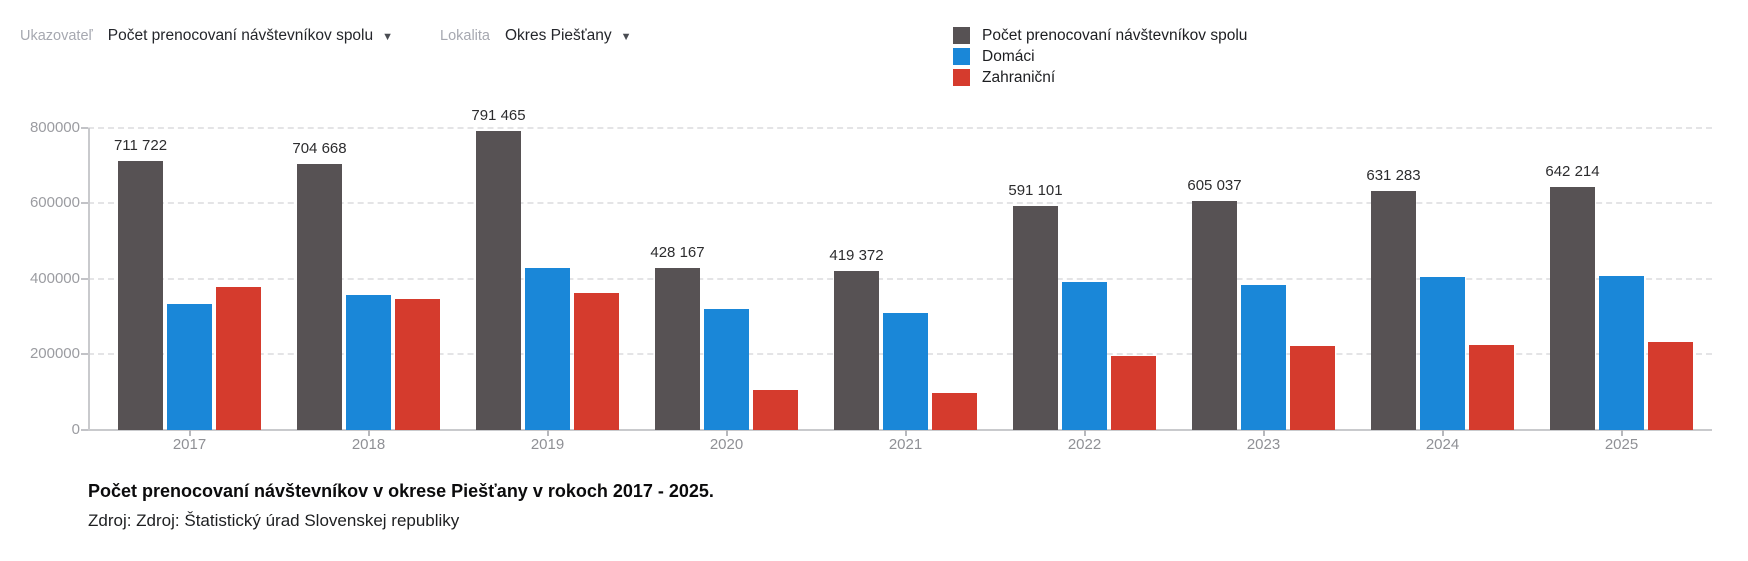 This screenshot has height=561, width=1748. What do you see at coordinates (238, 358) in the screenshot?
I see `bar-foreign-2017` at bounding box center [238, 358].